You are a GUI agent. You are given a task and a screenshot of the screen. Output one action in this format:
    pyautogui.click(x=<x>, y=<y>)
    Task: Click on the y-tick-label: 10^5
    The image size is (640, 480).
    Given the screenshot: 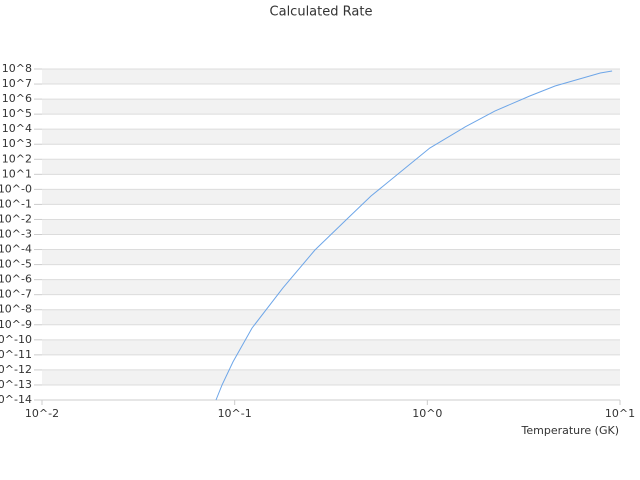 What is the action you would take?
    pyautogui.click(x=17, y=113)
    